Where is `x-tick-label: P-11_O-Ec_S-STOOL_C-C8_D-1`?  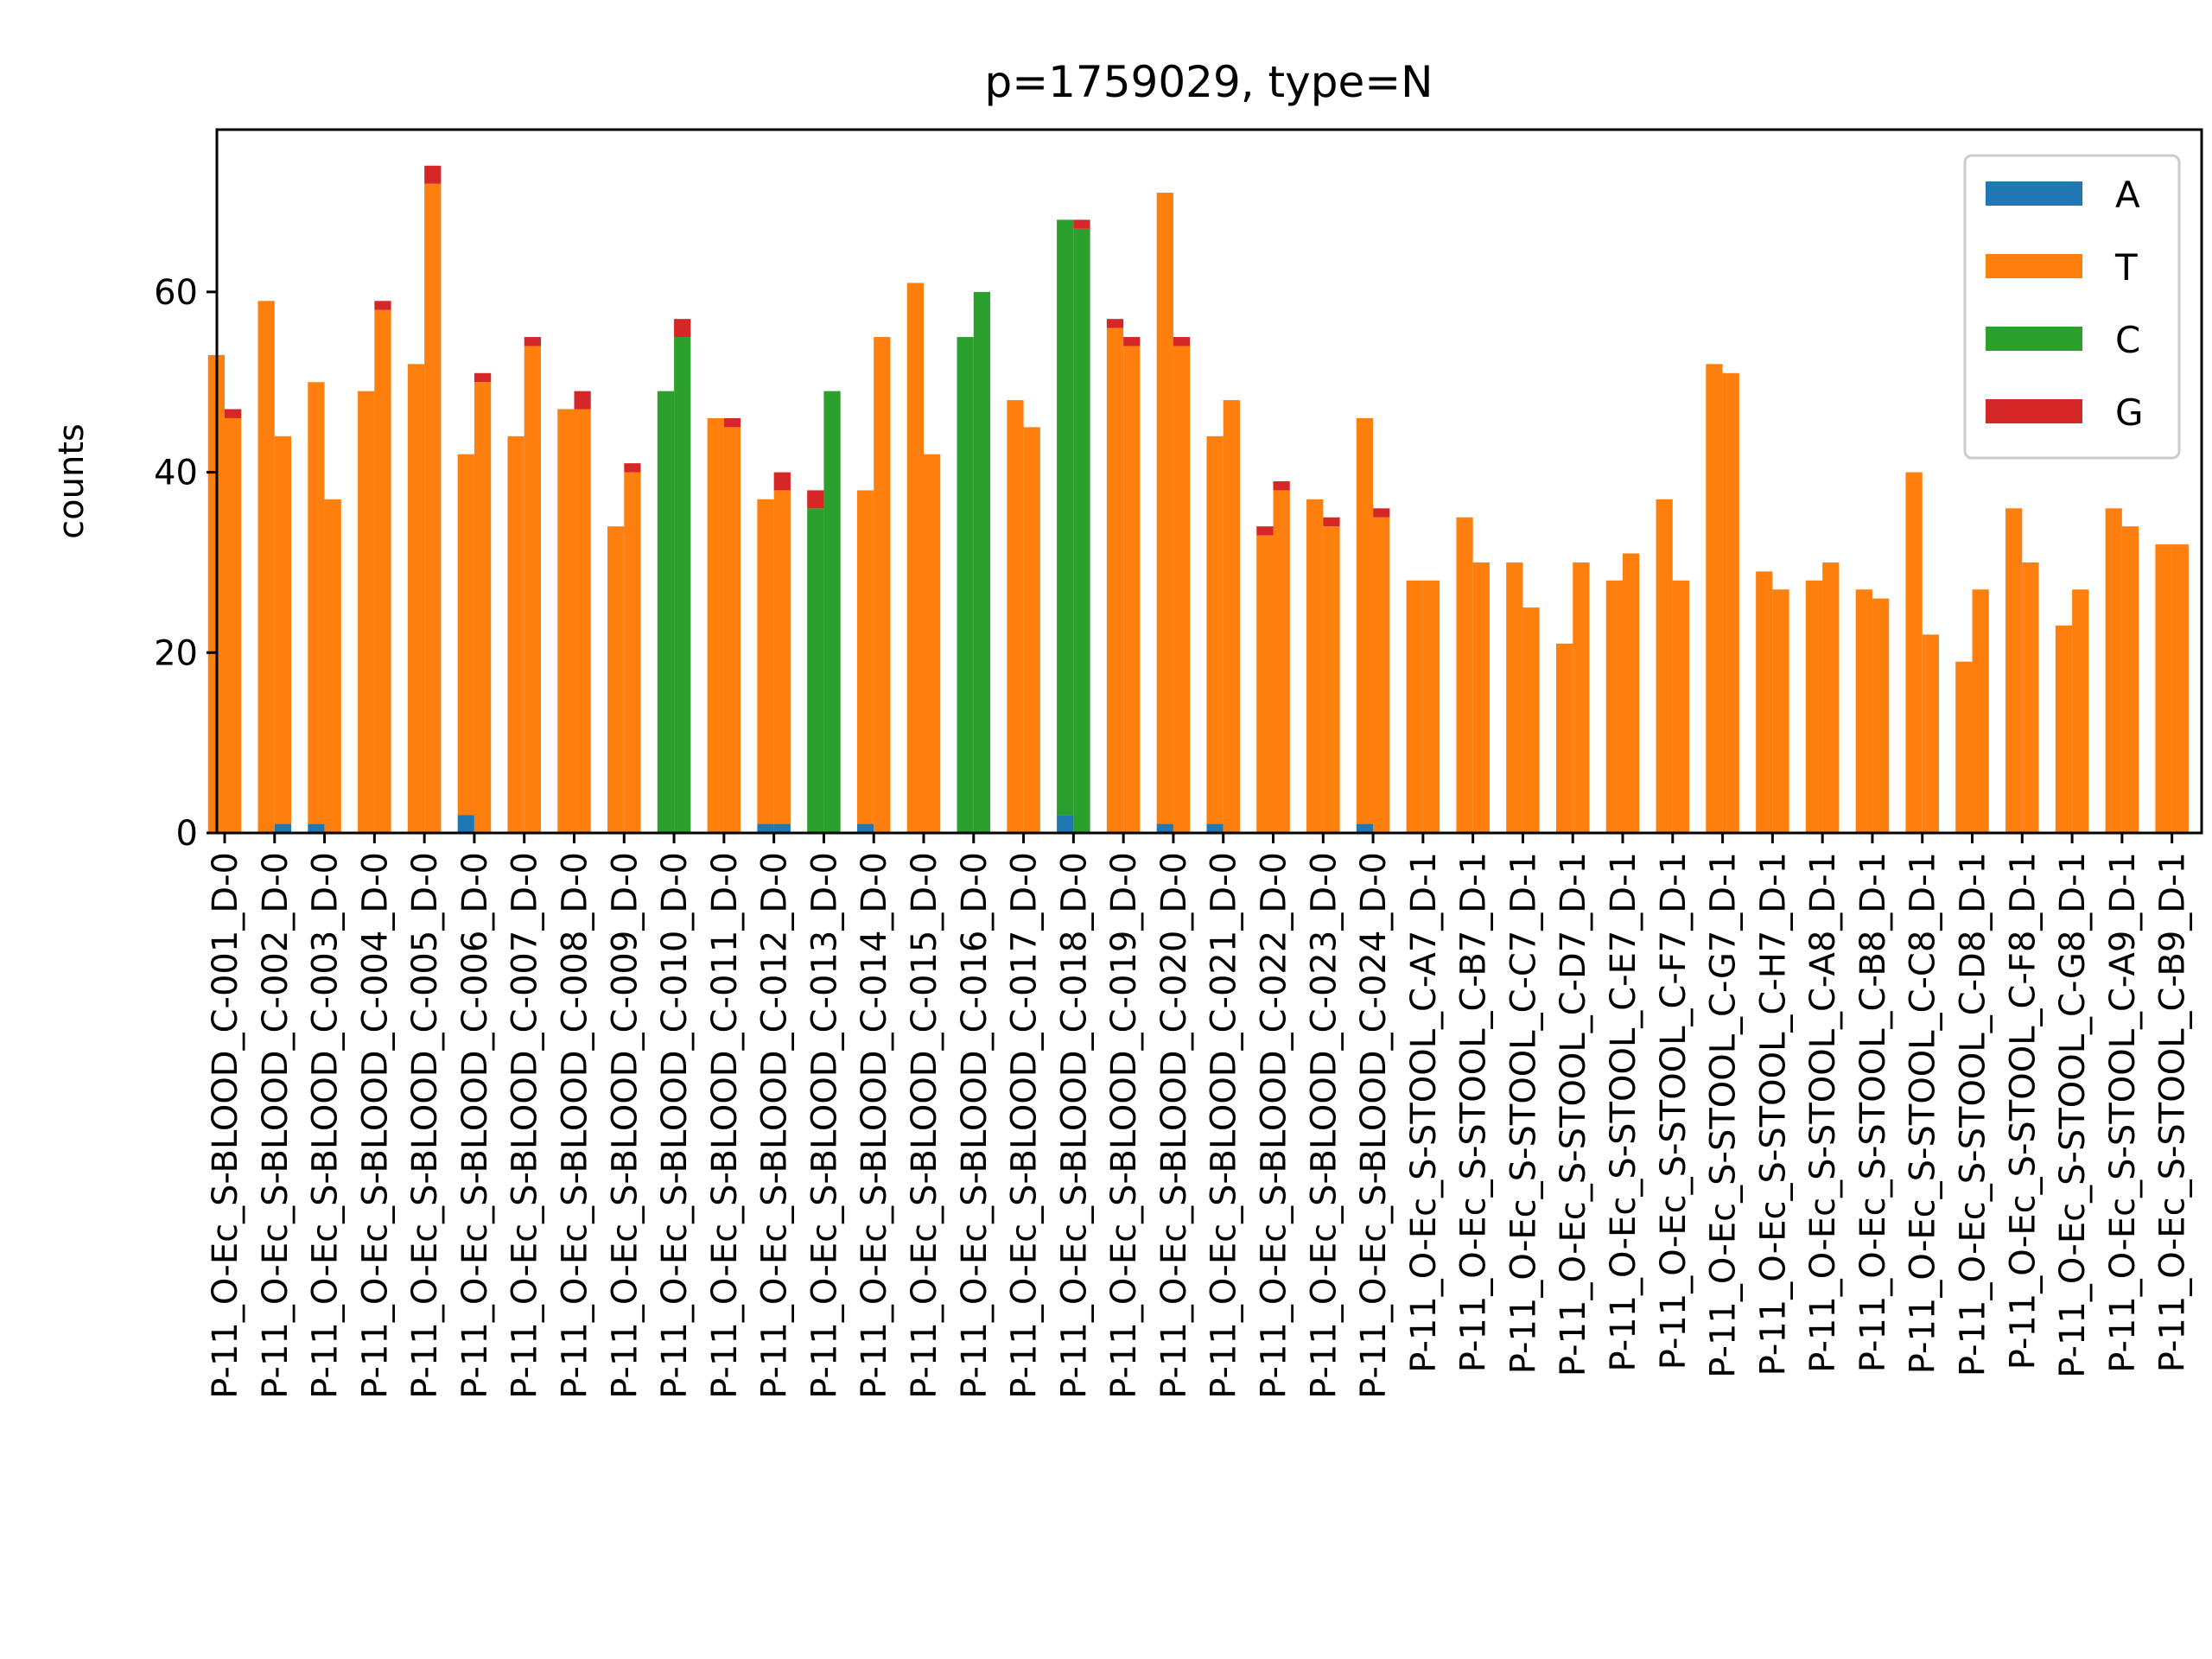
x-tick-label: P-11_O-Ec_S-STOOL_C-C8_D-1 is located at coordinates (1924, 1113).